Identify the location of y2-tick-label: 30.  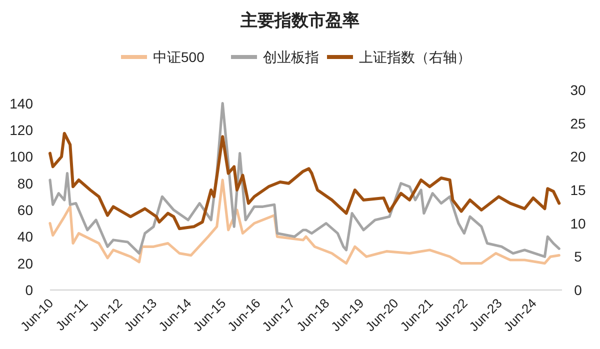
(578, 90).